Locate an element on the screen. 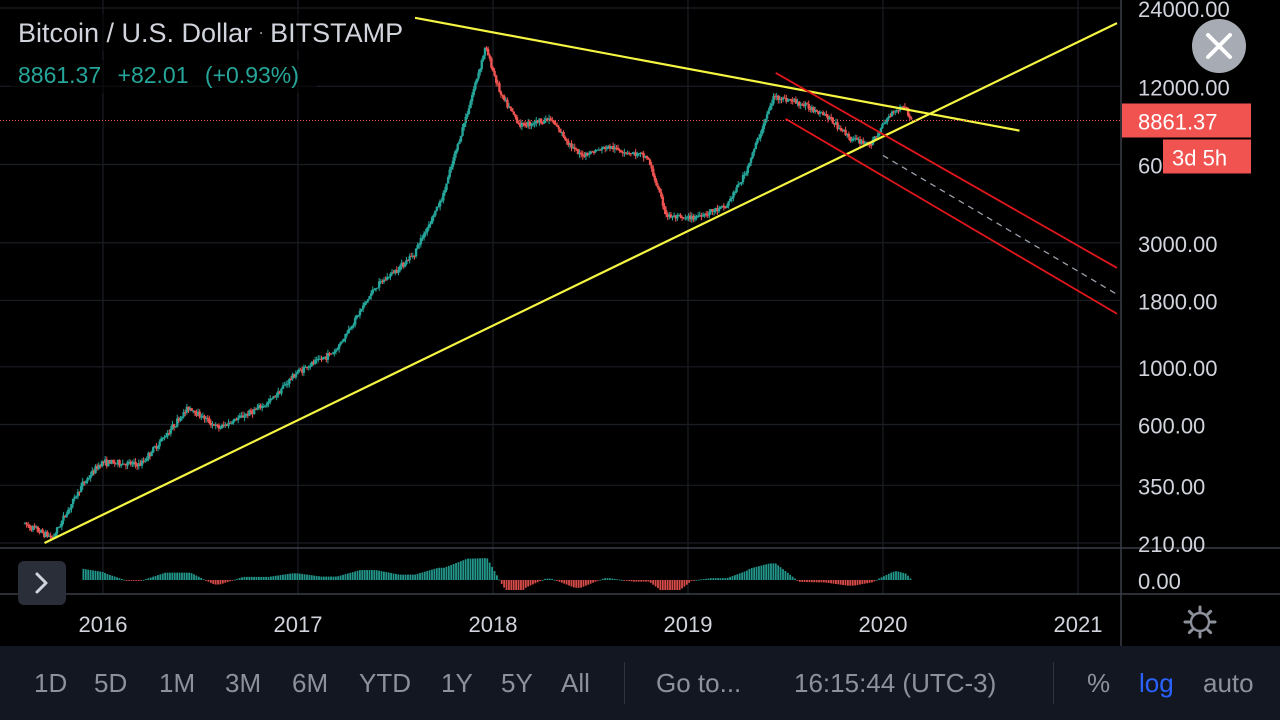 The height and width of the screenshot is (720, 1280). channel-lower-line is located at coordinates (951, 216).